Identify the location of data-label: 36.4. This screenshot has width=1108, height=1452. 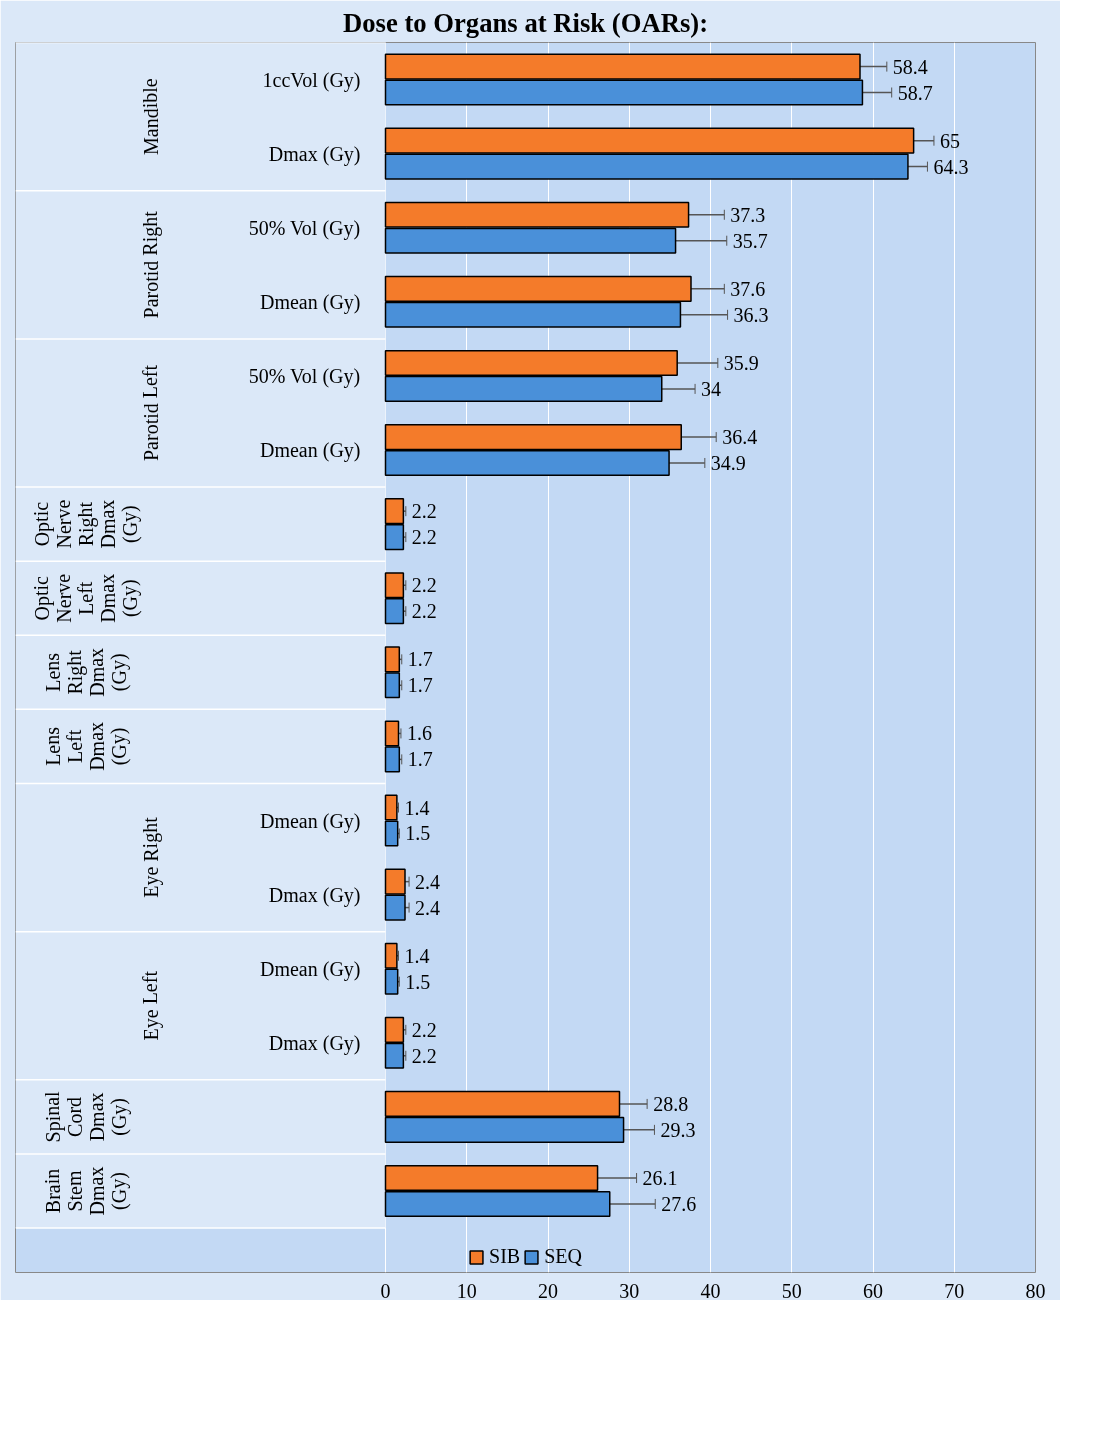
(740, 437).